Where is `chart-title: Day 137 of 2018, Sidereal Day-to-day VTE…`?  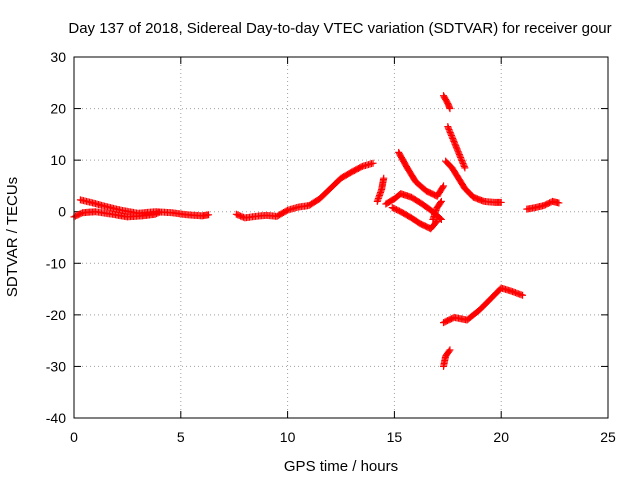
chart-title: Day 137 of 2018, Sidereal Day-to-day VTE… is located at coordinates (339, 28).